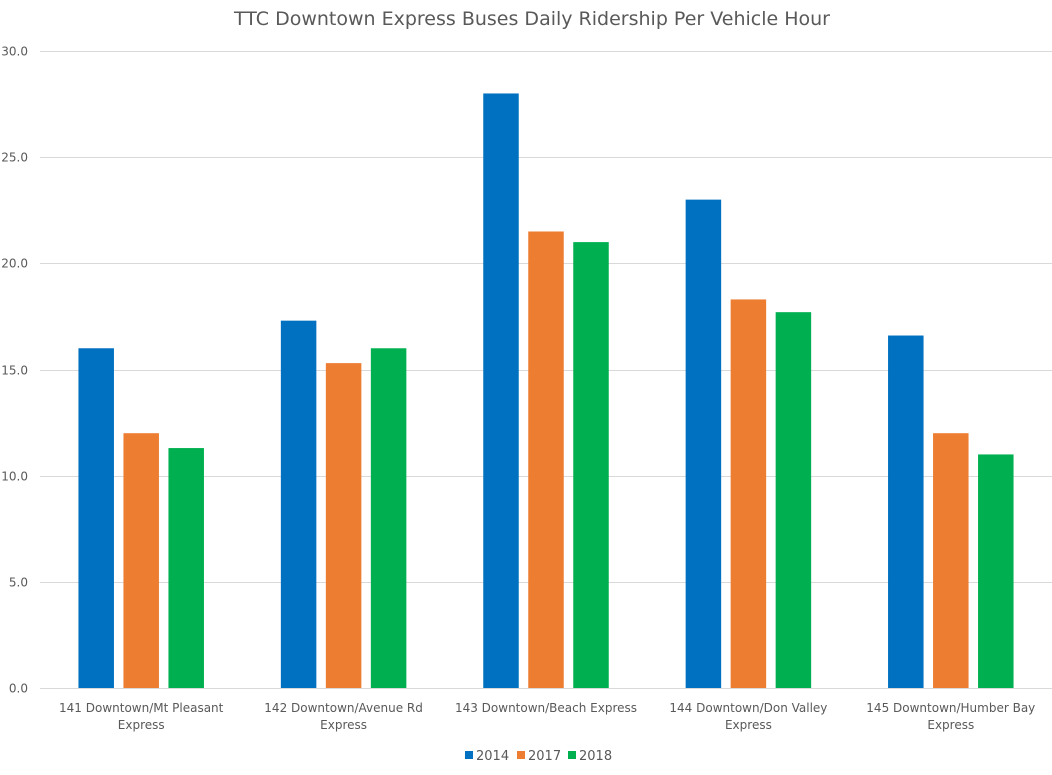 Image resolution: width=1052 pixels, height=775 pixels. What do you see at coordinates (141, 708) in the screenshot?
I see `x-tick-label: 141 Downtown/Mt Pleasant` at bounding box center [141, 708].